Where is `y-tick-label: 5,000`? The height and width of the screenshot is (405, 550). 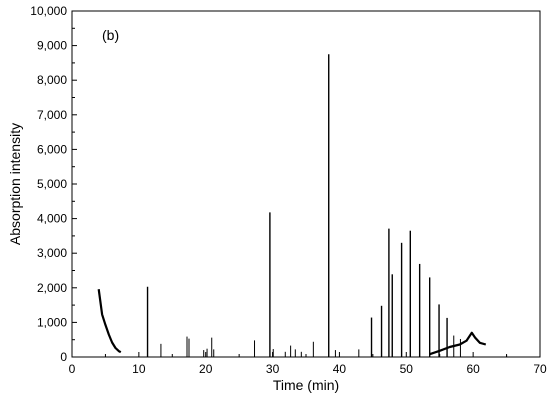
y-tick-label: 5,000 is located at coordinates (52, 184).